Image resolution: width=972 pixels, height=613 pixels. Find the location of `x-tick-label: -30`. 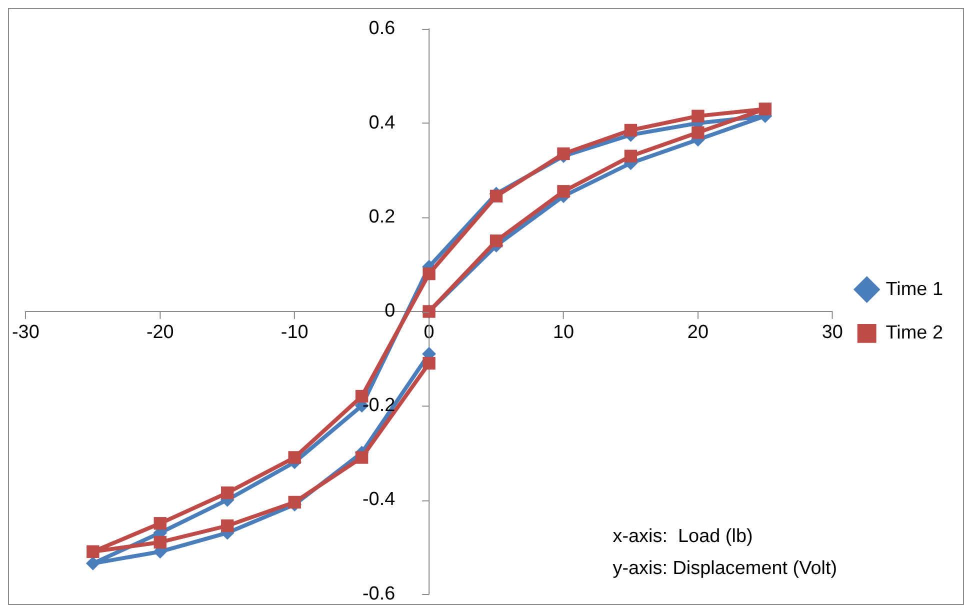

x-tick-label: -30 is located at coordinates (26, 333).